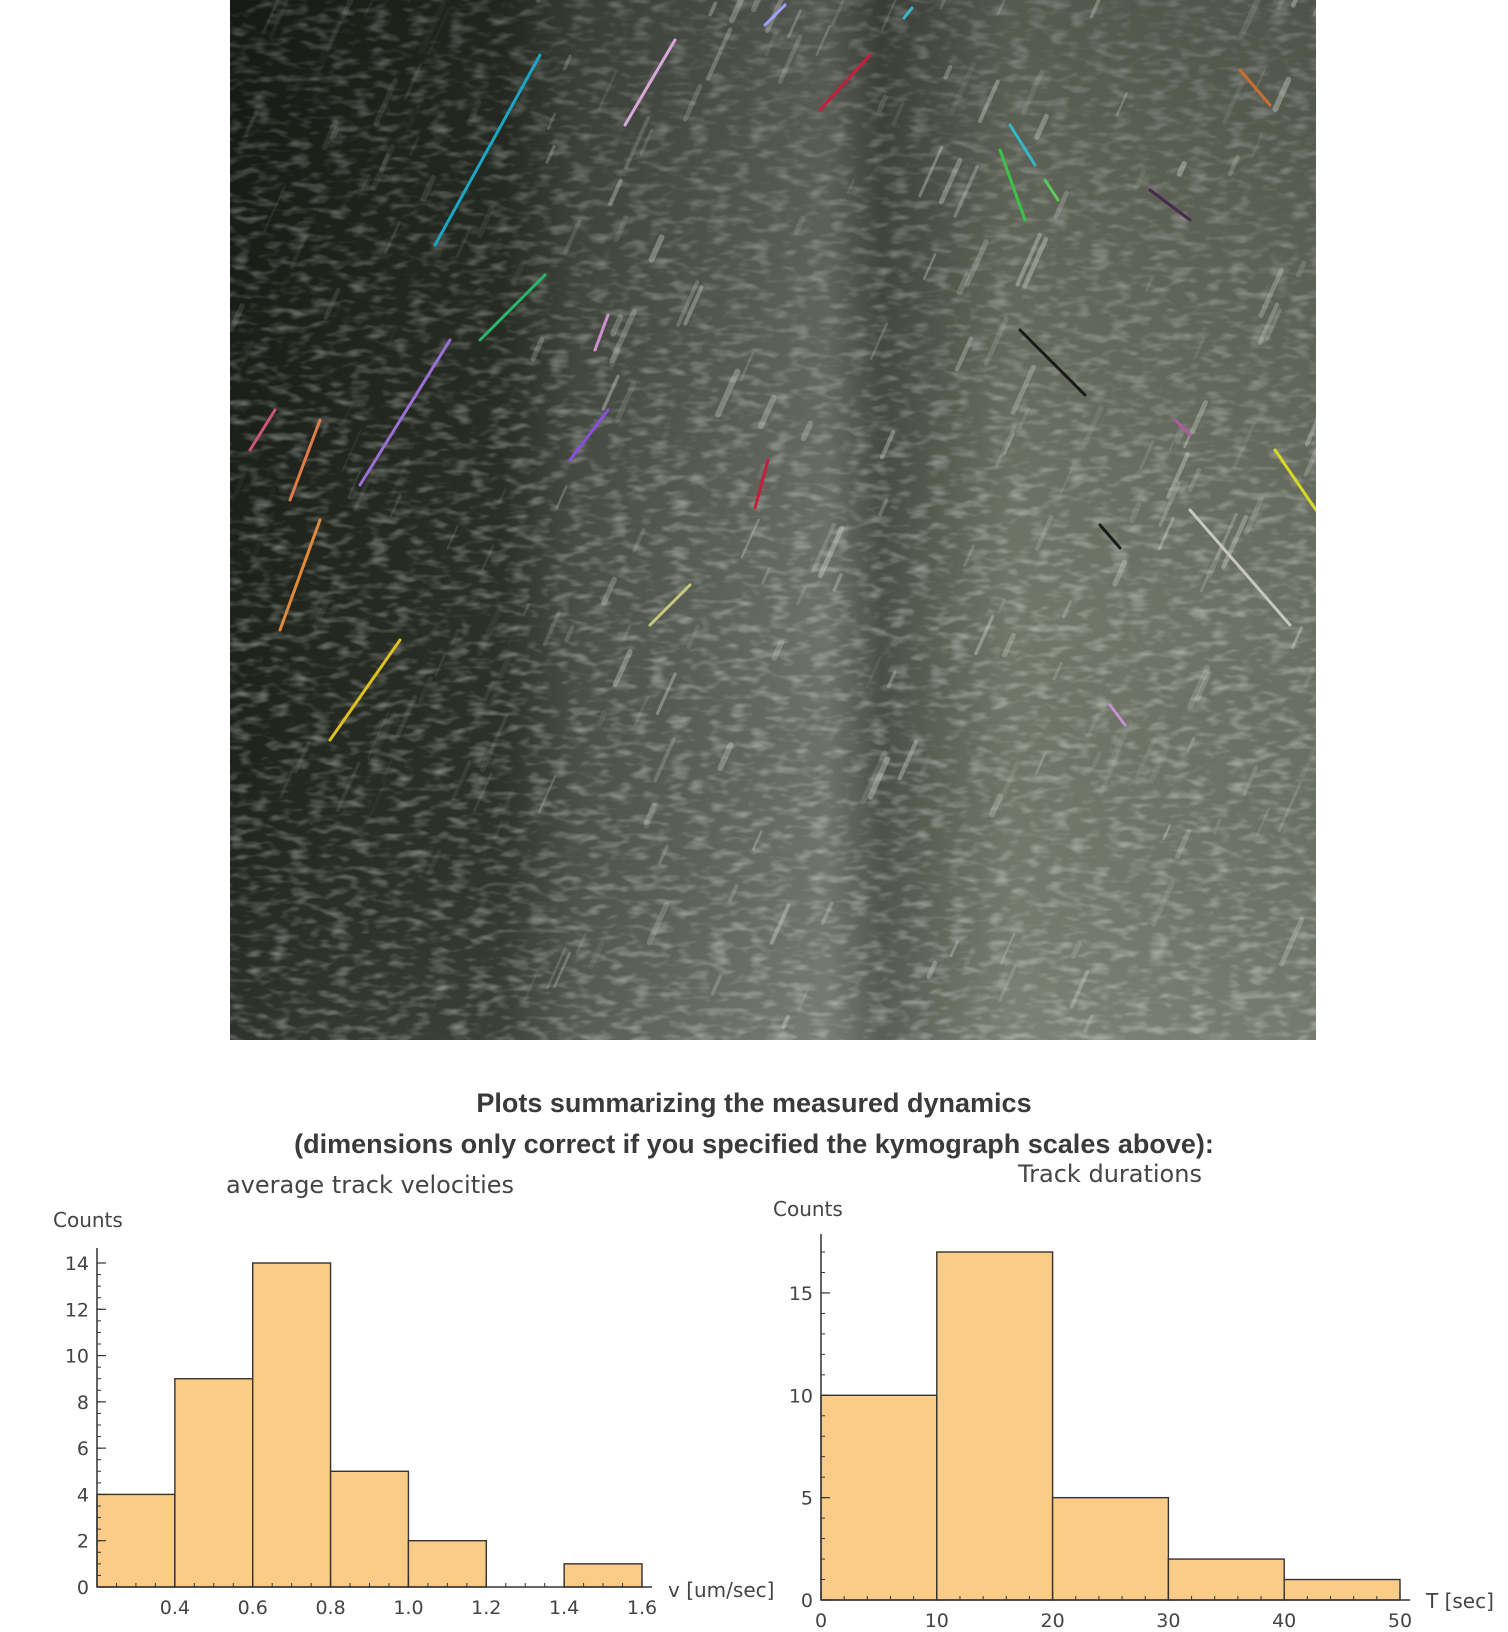 The image size is (1508, 1632). I want to click on duration-xtick-label-3: 30, so click(1168, 1621).